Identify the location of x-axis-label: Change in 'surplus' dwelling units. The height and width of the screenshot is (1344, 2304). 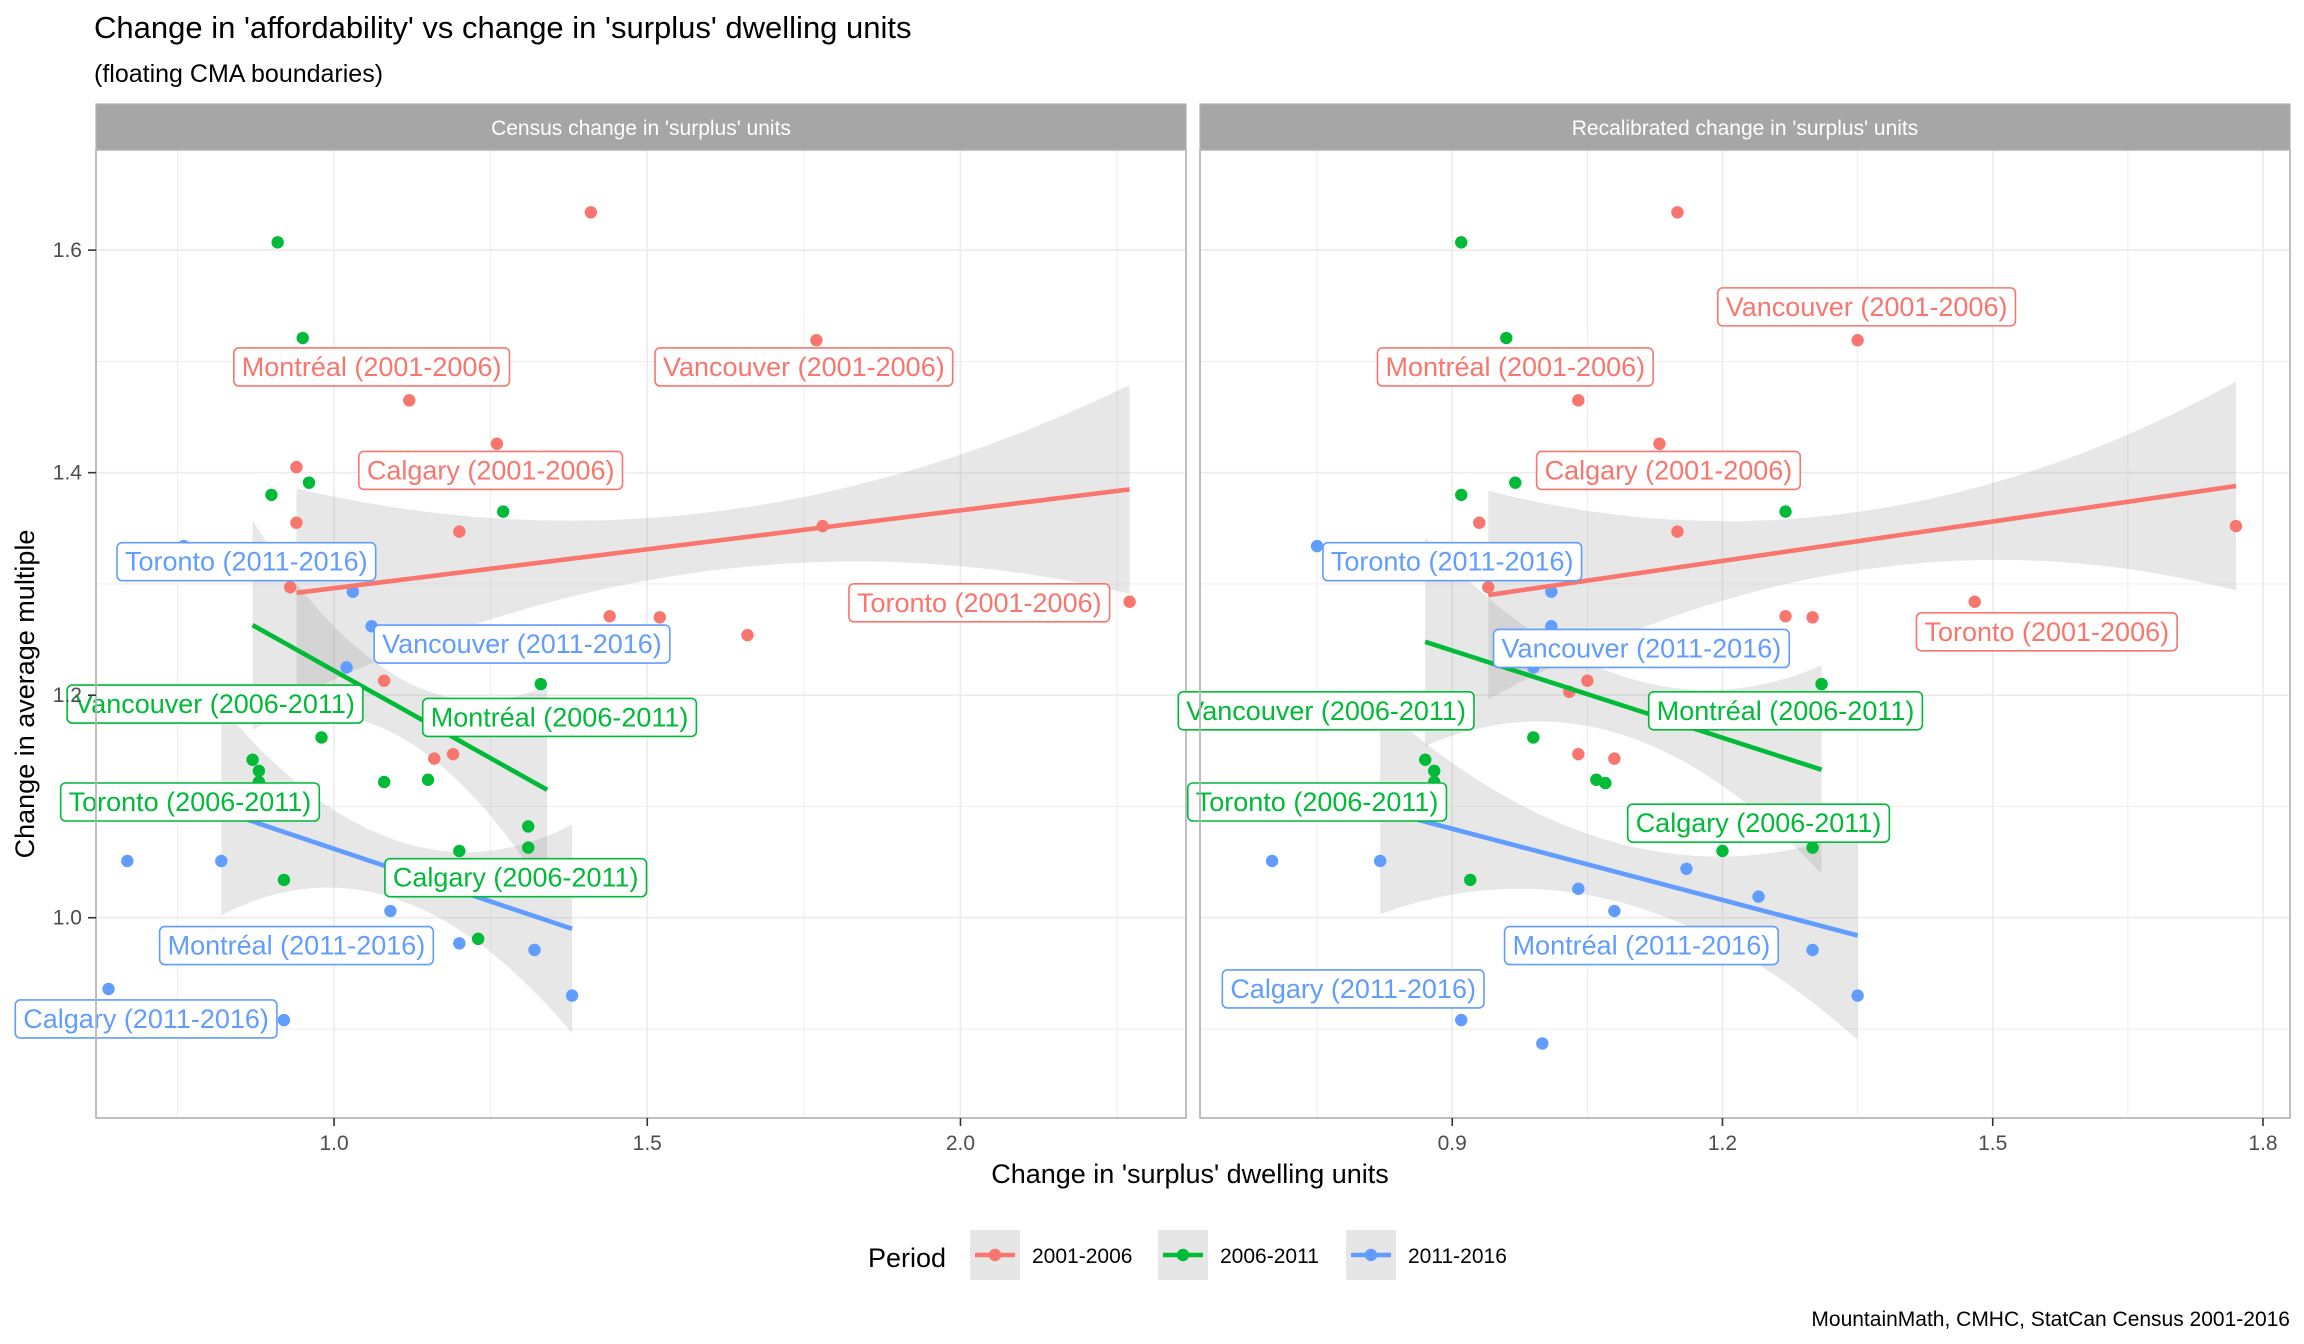
(1190, 1174).